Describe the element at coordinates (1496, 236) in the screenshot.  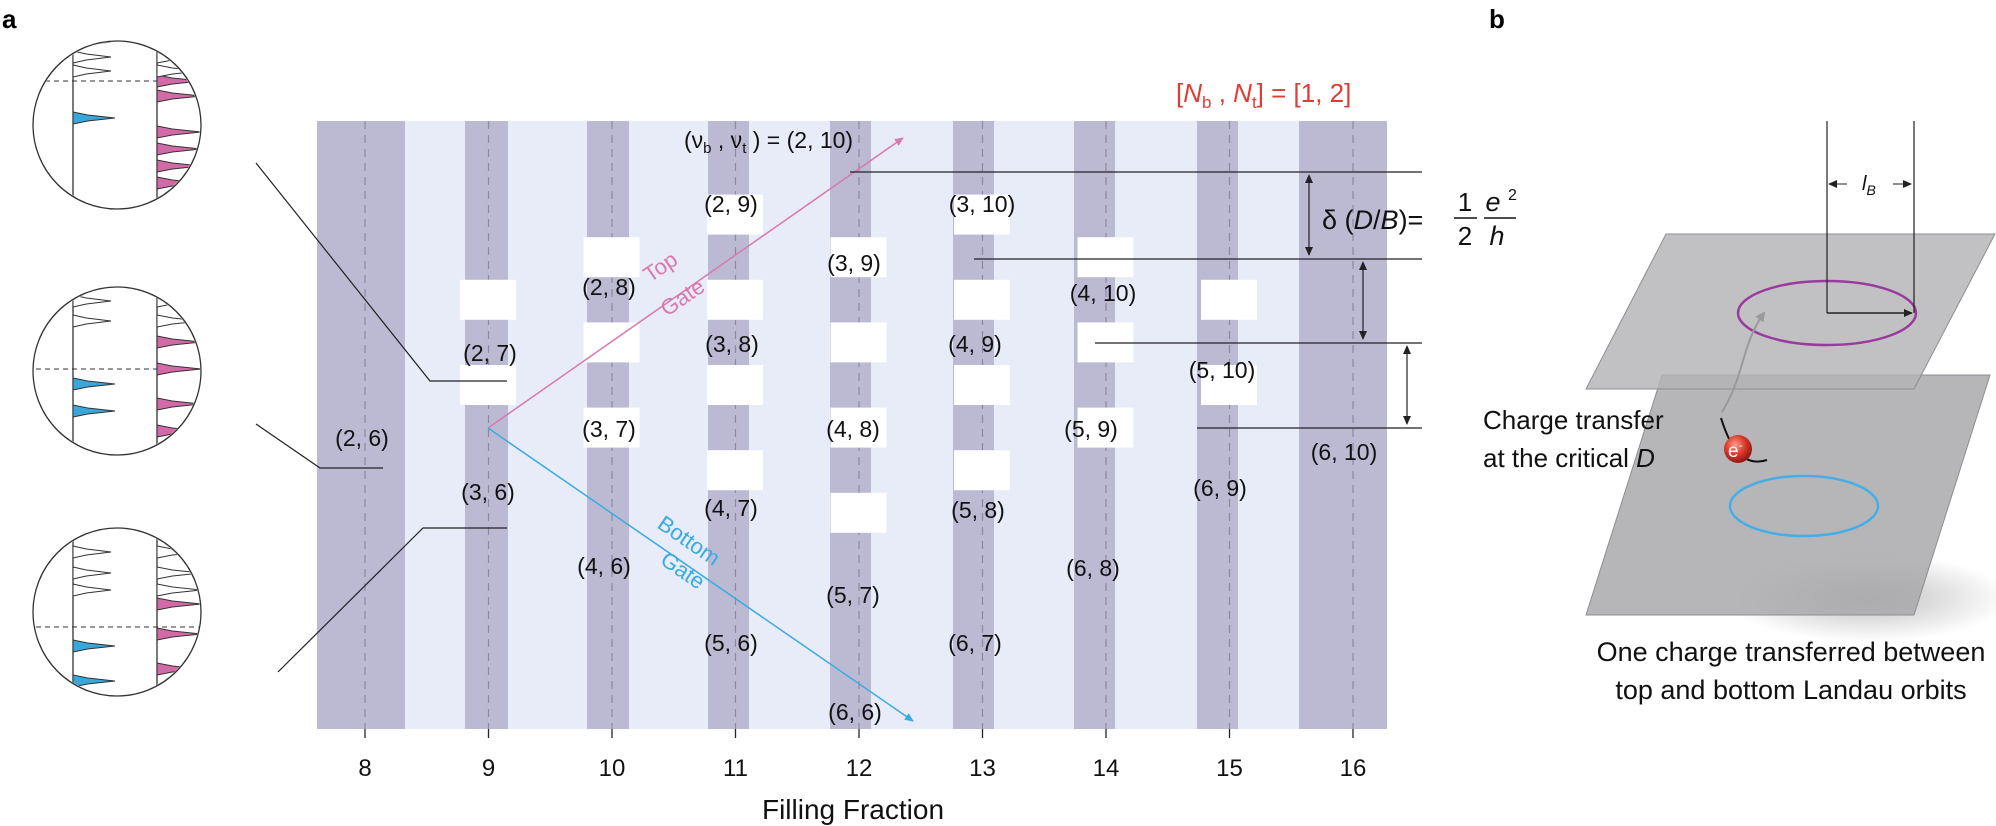
I see `formula-h: h` at that location.